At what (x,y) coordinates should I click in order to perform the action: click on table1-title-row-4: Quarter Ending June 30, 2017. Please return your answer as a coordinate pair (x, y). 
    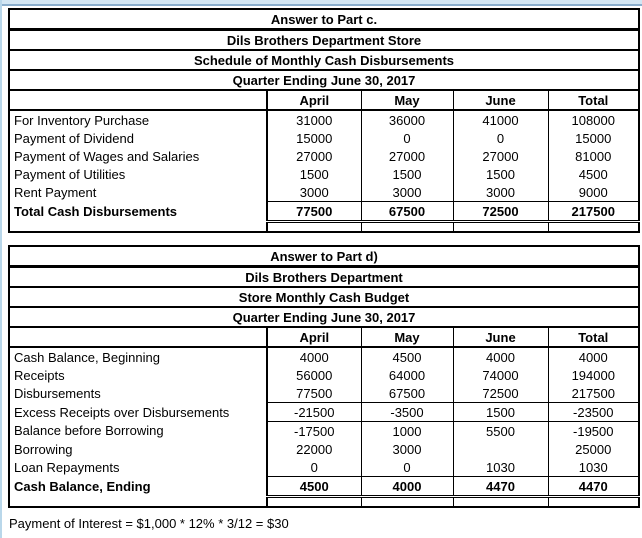
    Looking at the image, I should click on (324, 80).